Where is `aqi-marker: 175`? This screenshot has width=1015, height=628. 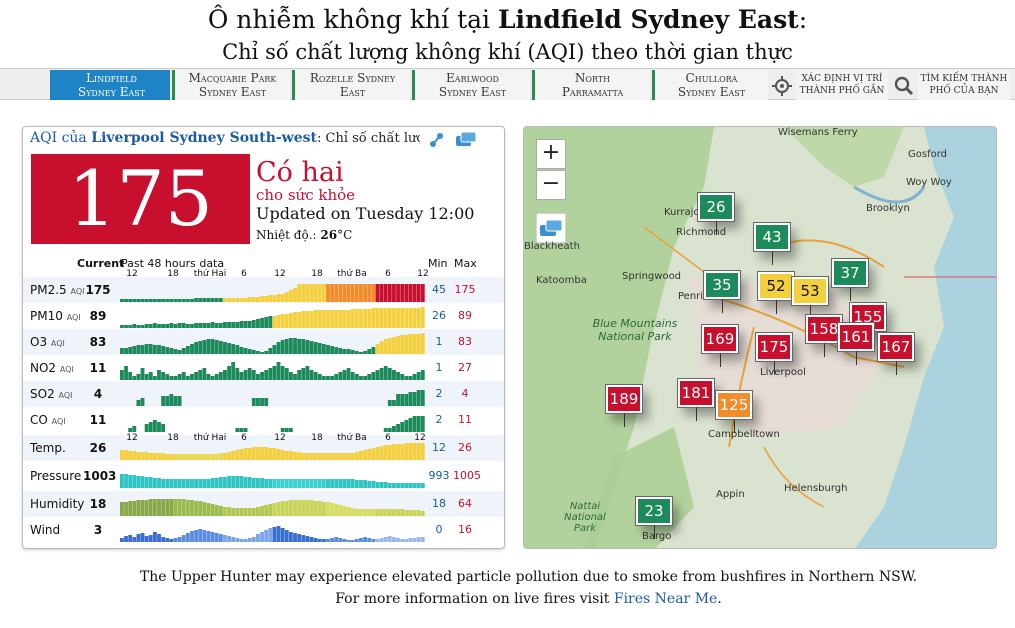 aqi-marker: 175 is located at coordinates (774, 353).